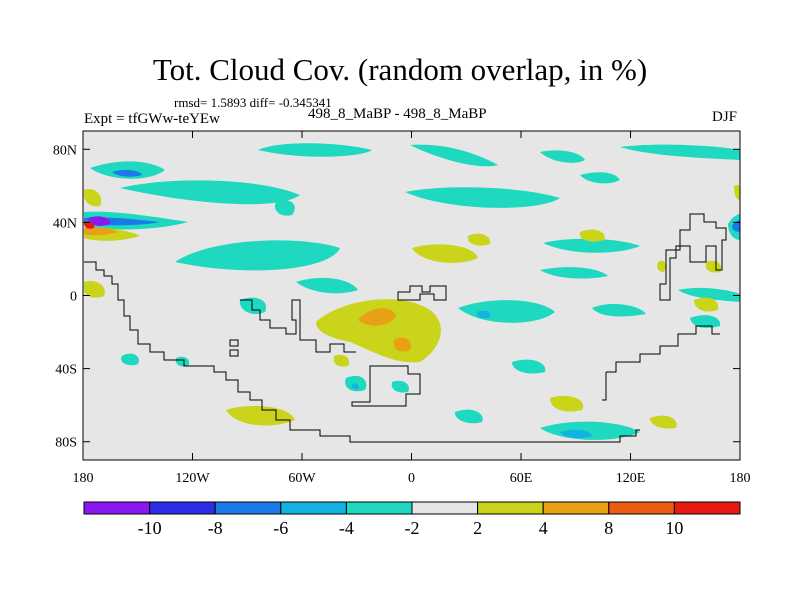 The height and width of the screenshot is (600, 800). Describe the element at coordinates (412, 528) in the screenshot. I see `colorbar-label: -2` at that location.